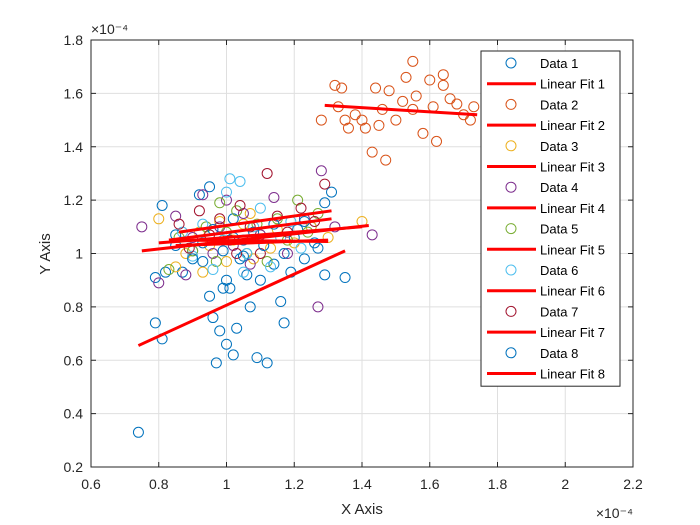 The height and width of the screenshot is (525, 700). Describe the element at coordinates (572, 167) in the screenshot. I see `legend-label: Linear Fit 3` at that location.